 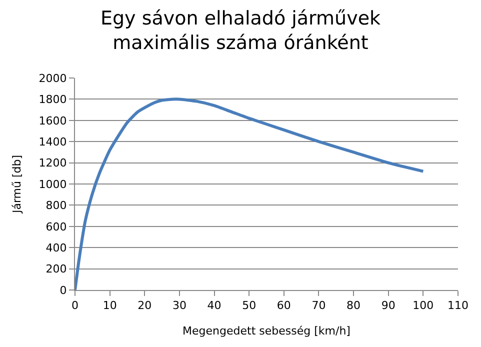 I want to click on x-tick-label: 30, so click(x=179, y=305).